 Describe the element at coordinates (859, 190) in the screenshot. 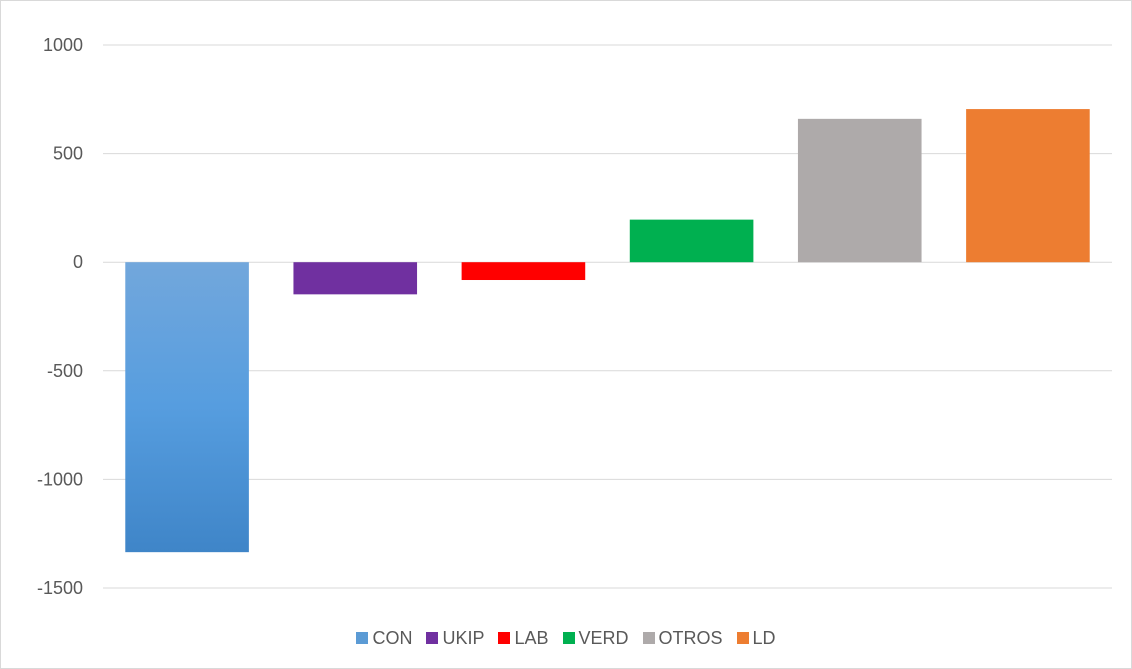

I see `bar-otros` at that location.